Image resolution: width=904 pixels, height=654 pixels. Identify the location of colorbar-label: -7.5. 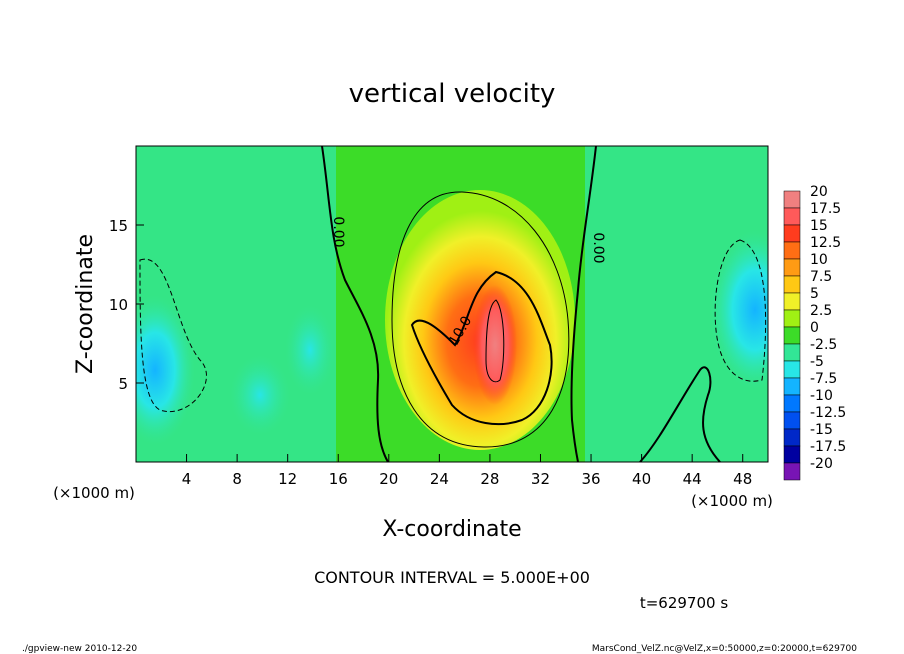
(823, 379).